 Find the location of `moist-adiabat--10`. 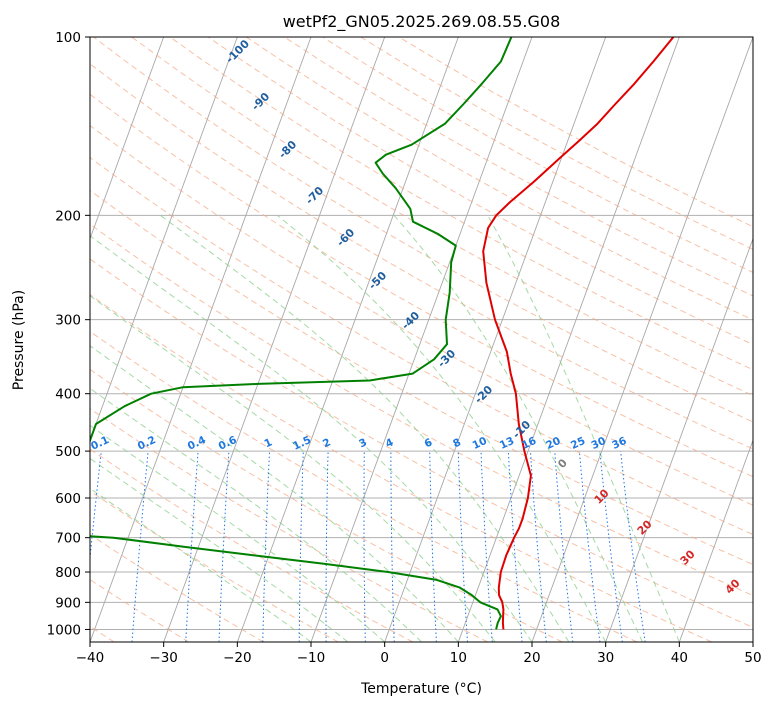

moist-adiabat--10 is located at coordinates (201, 564).